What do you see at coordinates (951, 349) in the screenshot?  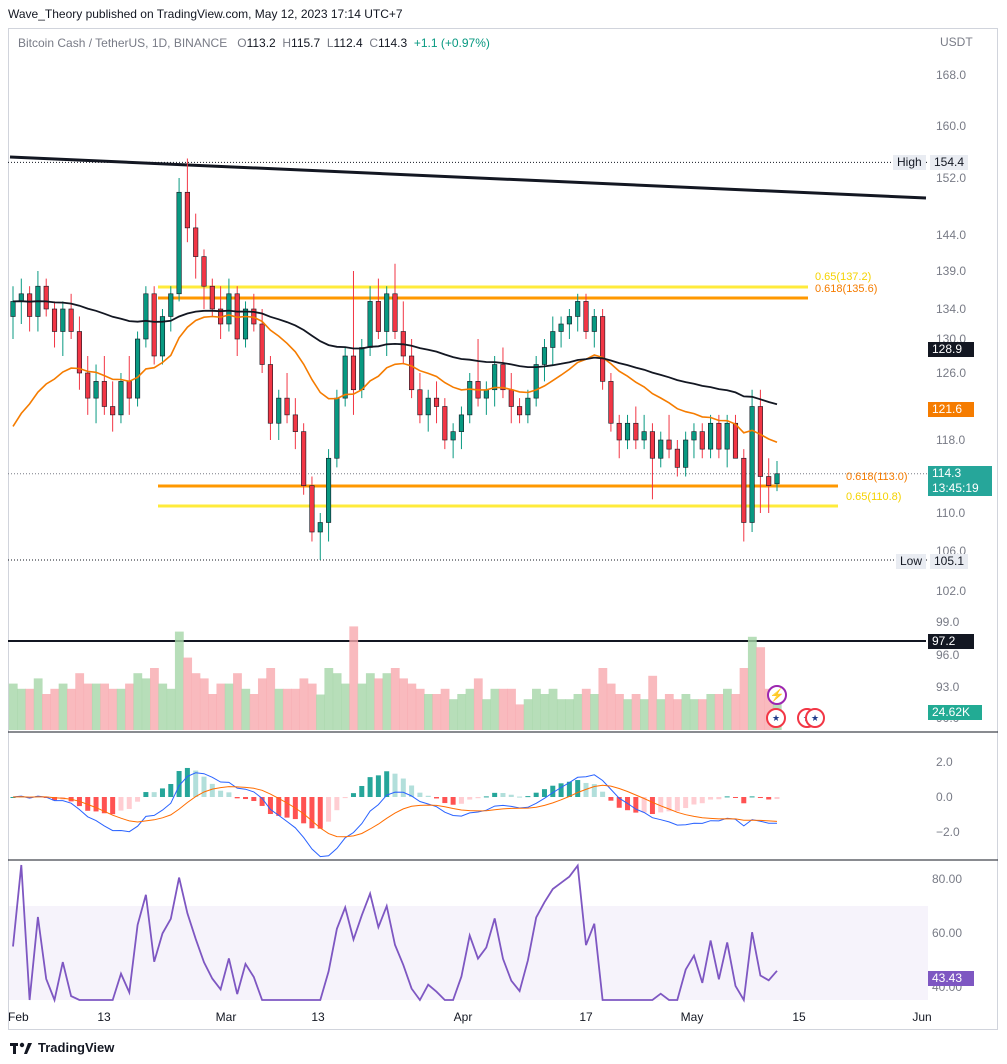 I see `ema200-tag: 128.9` at bounding box center [951, 349].